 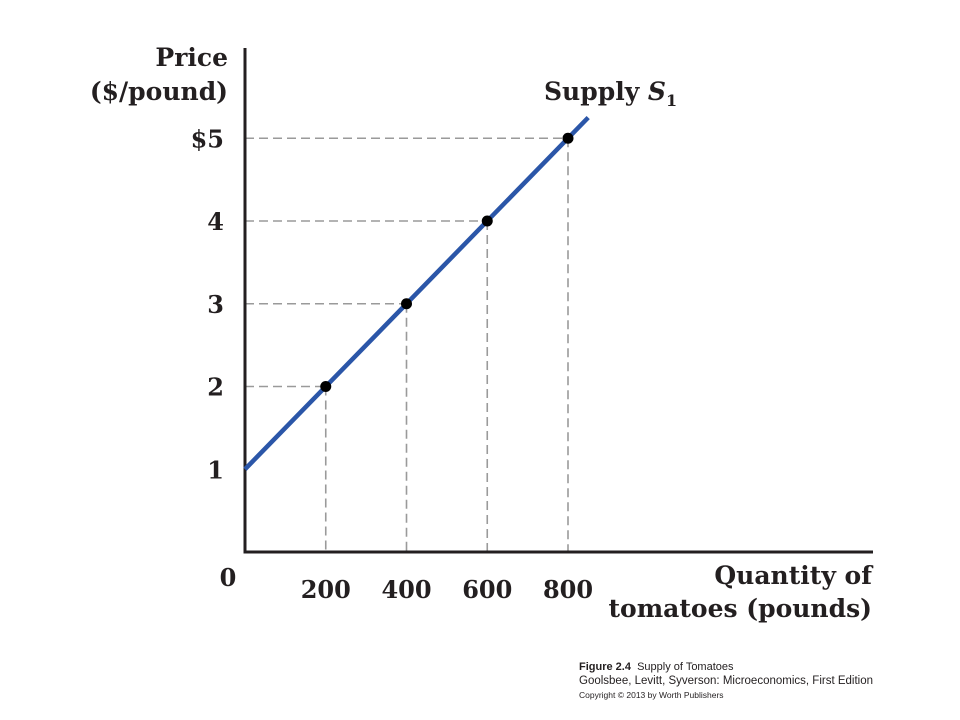 What do you see at coordinates (447, 589) in the screenshot?
I see `x-tick-labels: 200 400 600 800` at bounding box center [447, 589].